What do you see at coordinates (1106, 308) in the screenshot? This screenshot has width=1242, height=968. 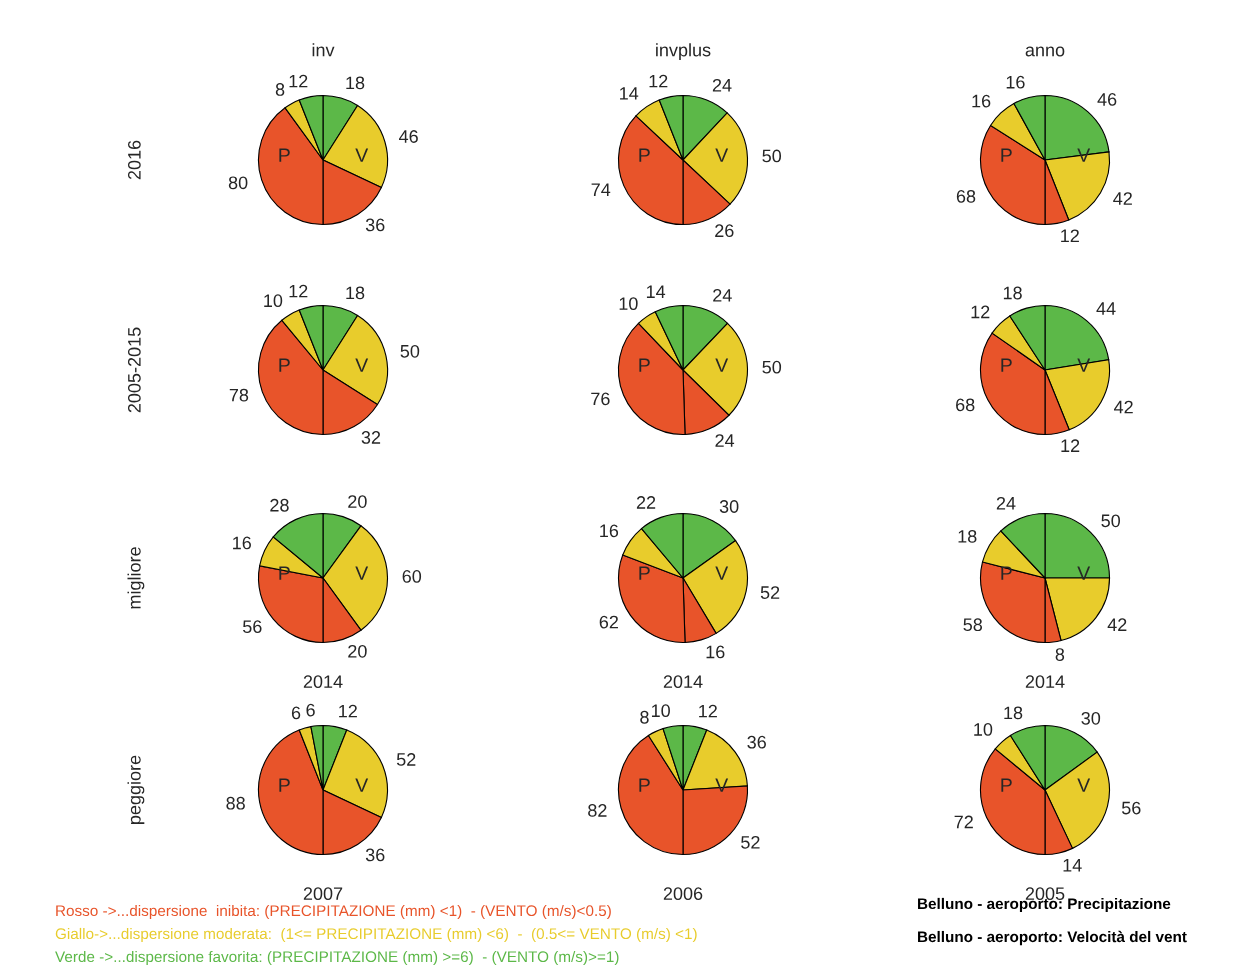 I see `data-label: 44` at bounding box center [1106, 308].